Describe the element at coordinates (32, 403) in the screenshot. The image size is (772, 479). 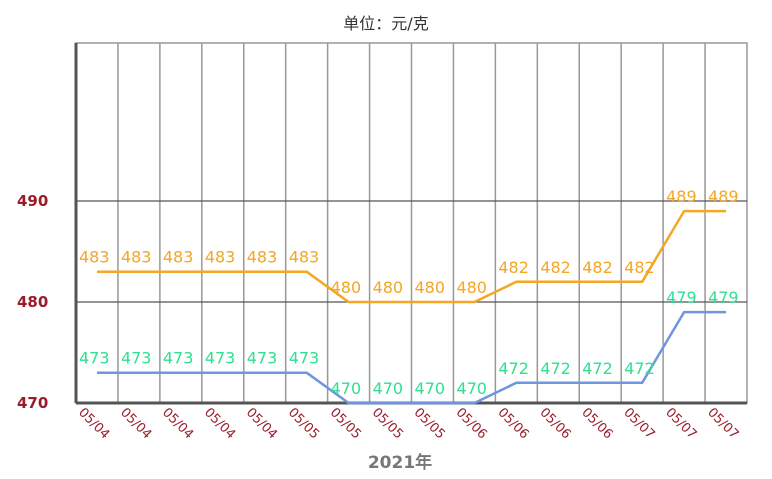
I see `y-tick-label: 470` at that location.